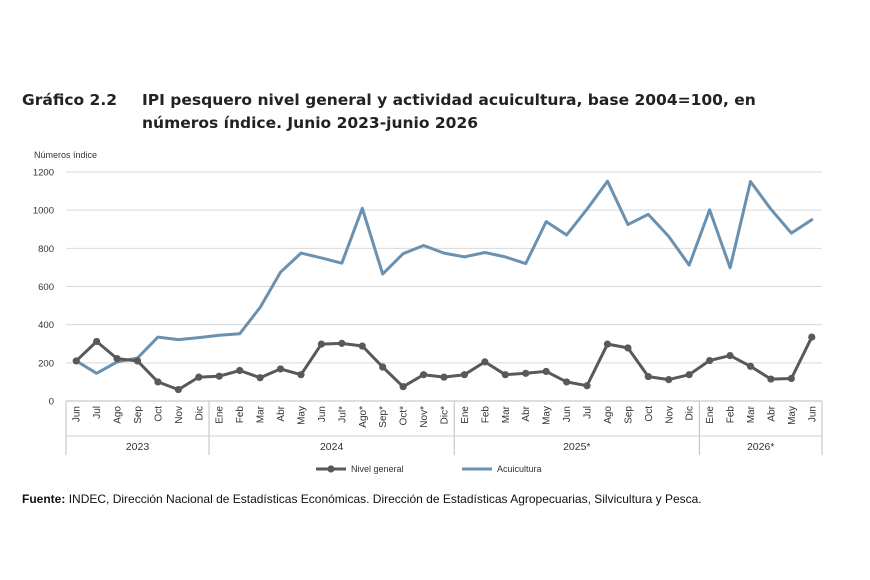 The height and width of the screenshot is (580, 870). Describe the element at coordinates (46, 363) in the screenshot. I see `y-tick-label: 200` at that location.